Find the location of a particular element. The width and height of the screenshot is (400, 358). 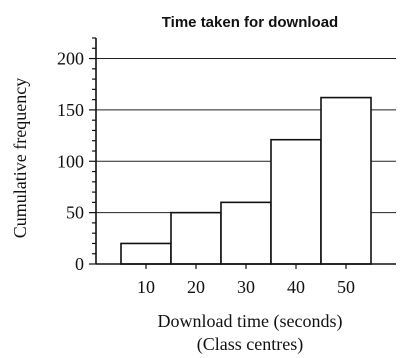

x-tick-label-20: 20 is located at coordinates (196, 287).